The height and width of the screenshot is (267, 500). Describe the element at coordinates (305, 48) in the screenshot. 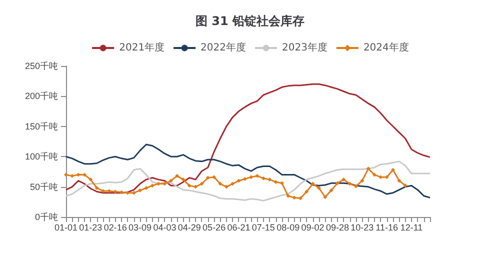

I see `legend-label: 2023年度` at that location.